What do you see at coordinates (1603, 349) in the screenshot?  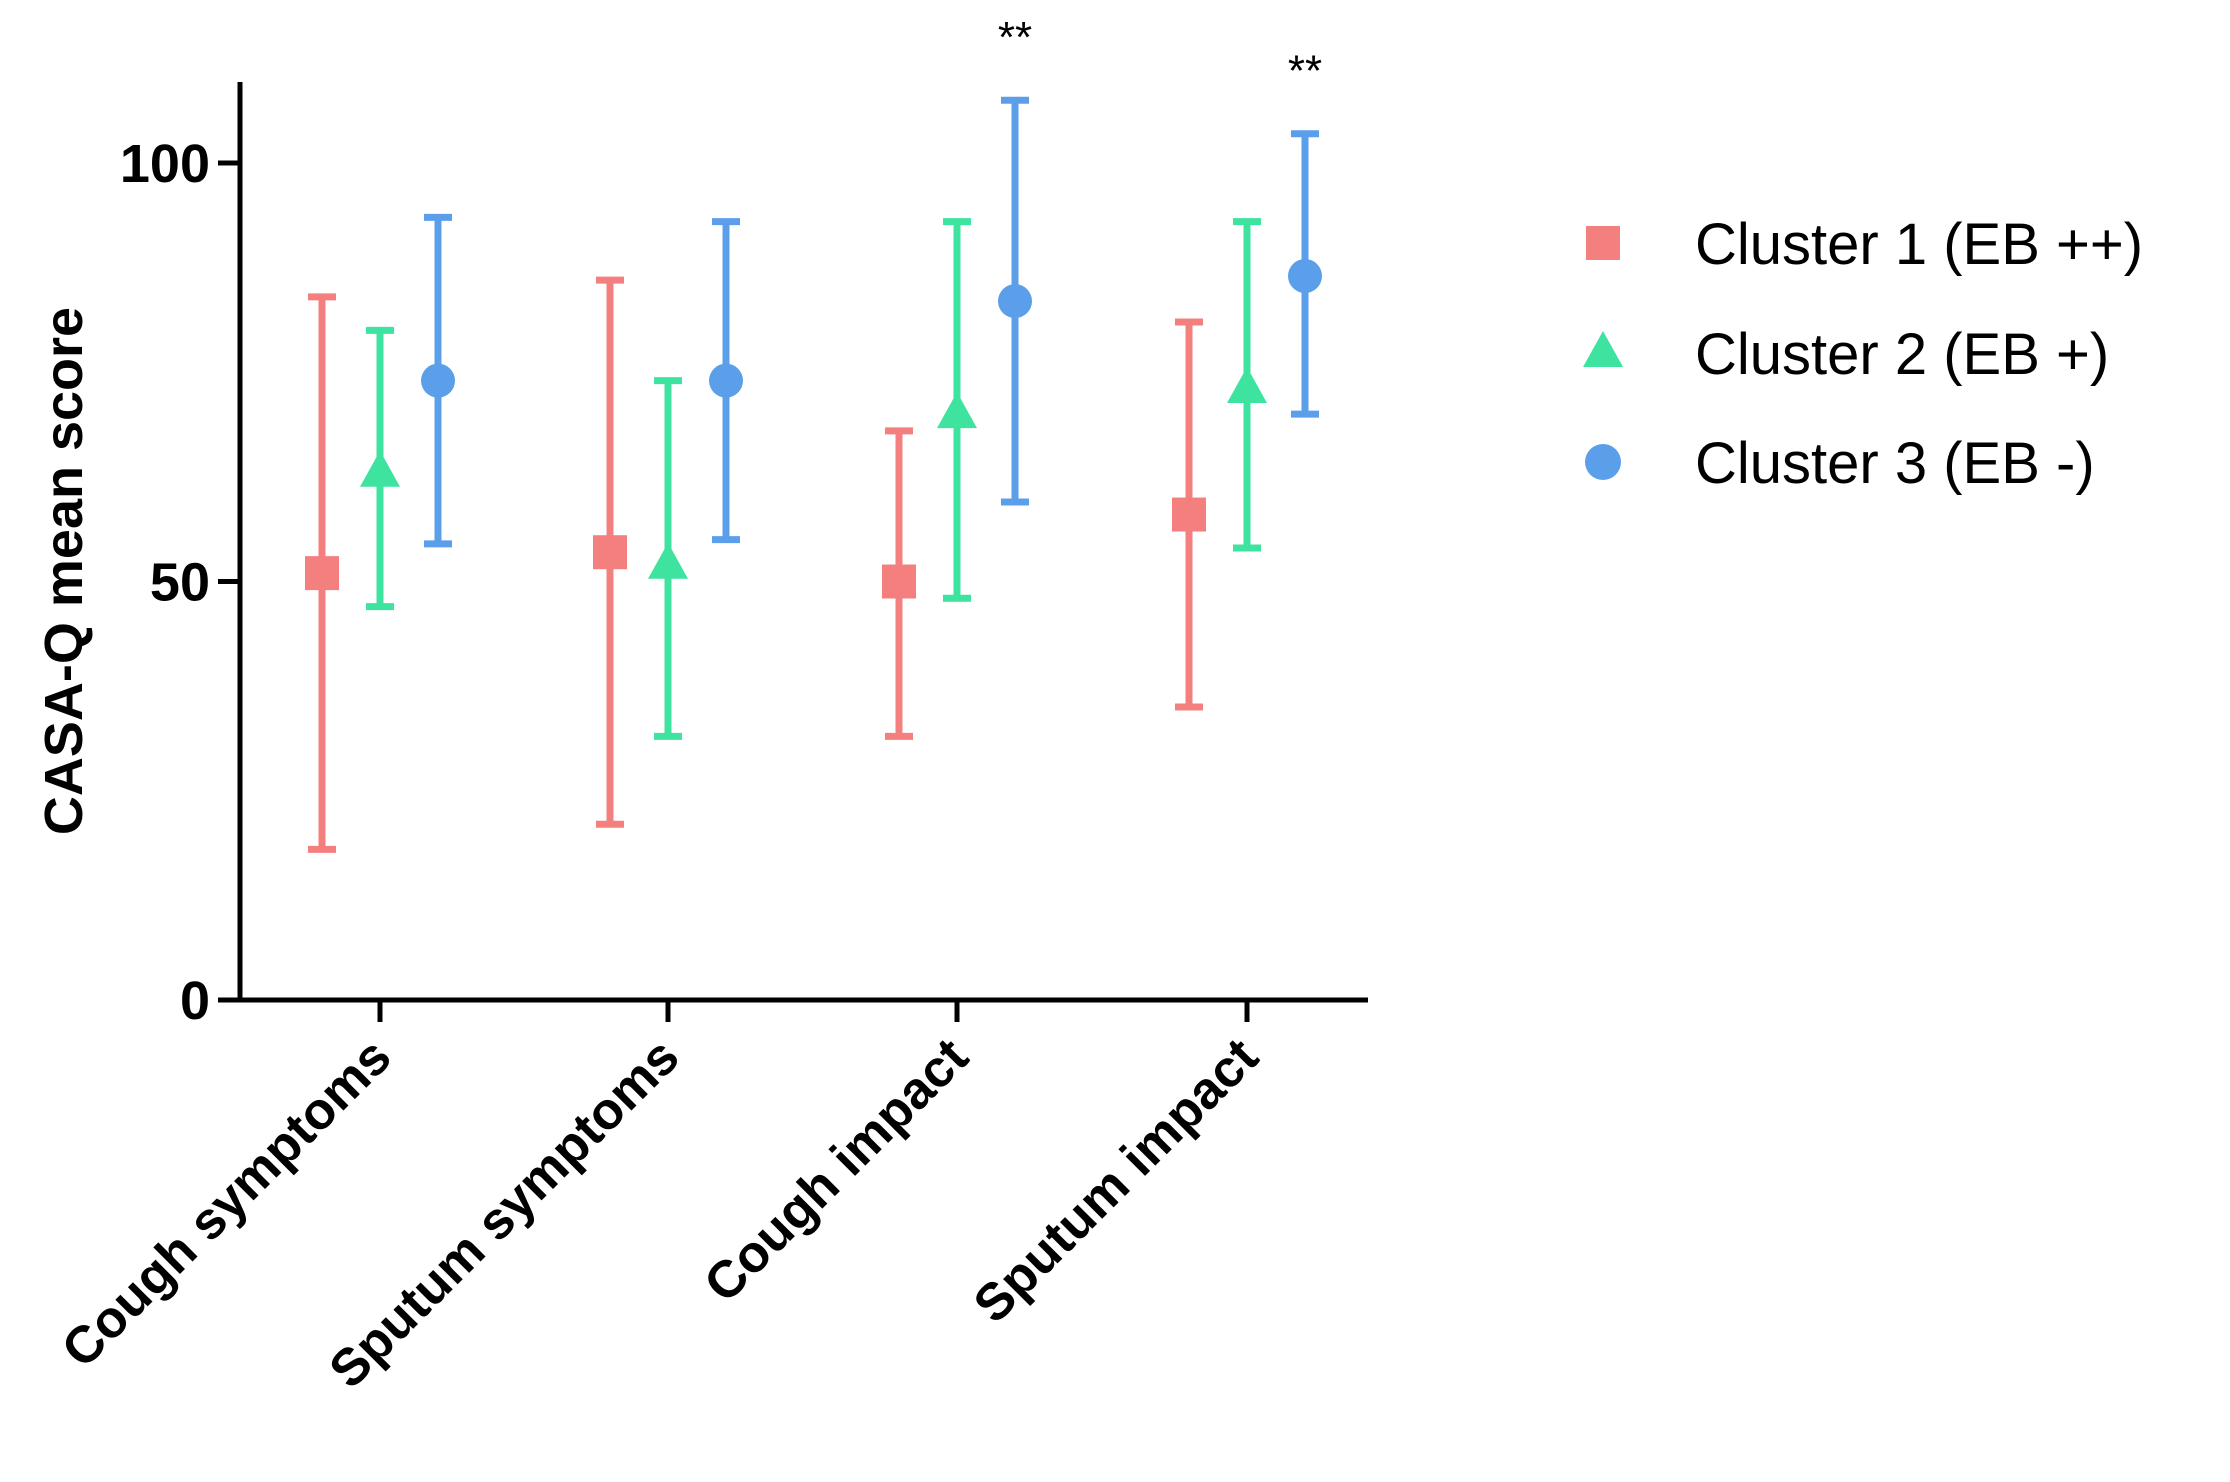 I see `legend-swatch-triangle` at bounding box center [1603, 349].